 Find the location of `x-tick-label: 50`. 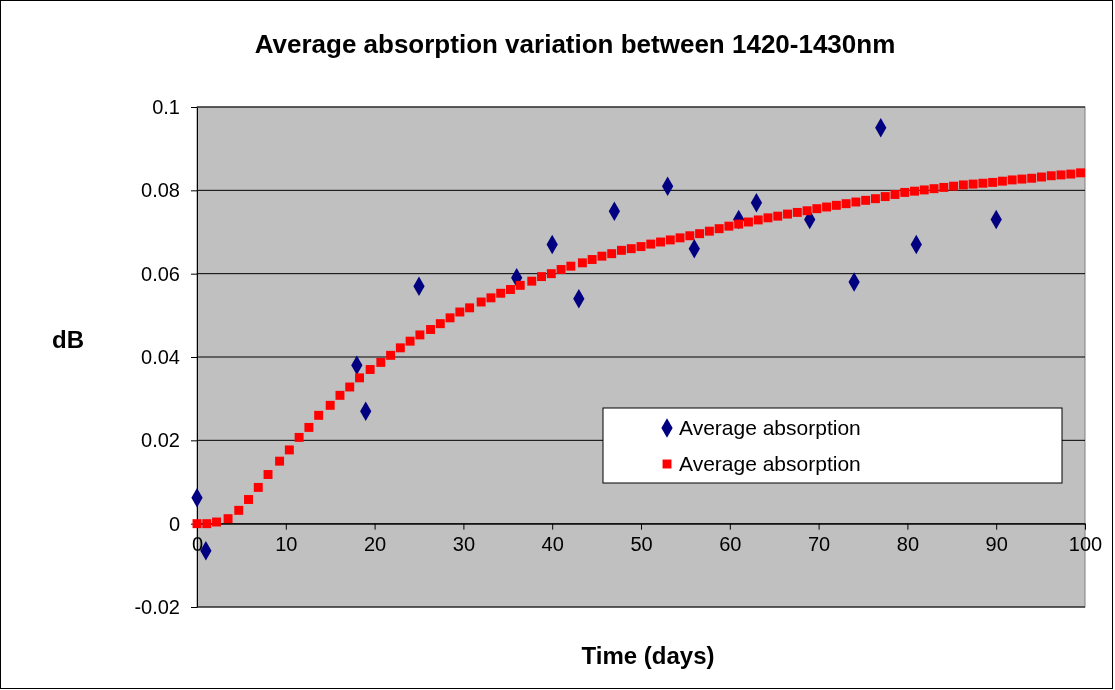

x-tick-label: 50 is located at coordinates (641, 543).